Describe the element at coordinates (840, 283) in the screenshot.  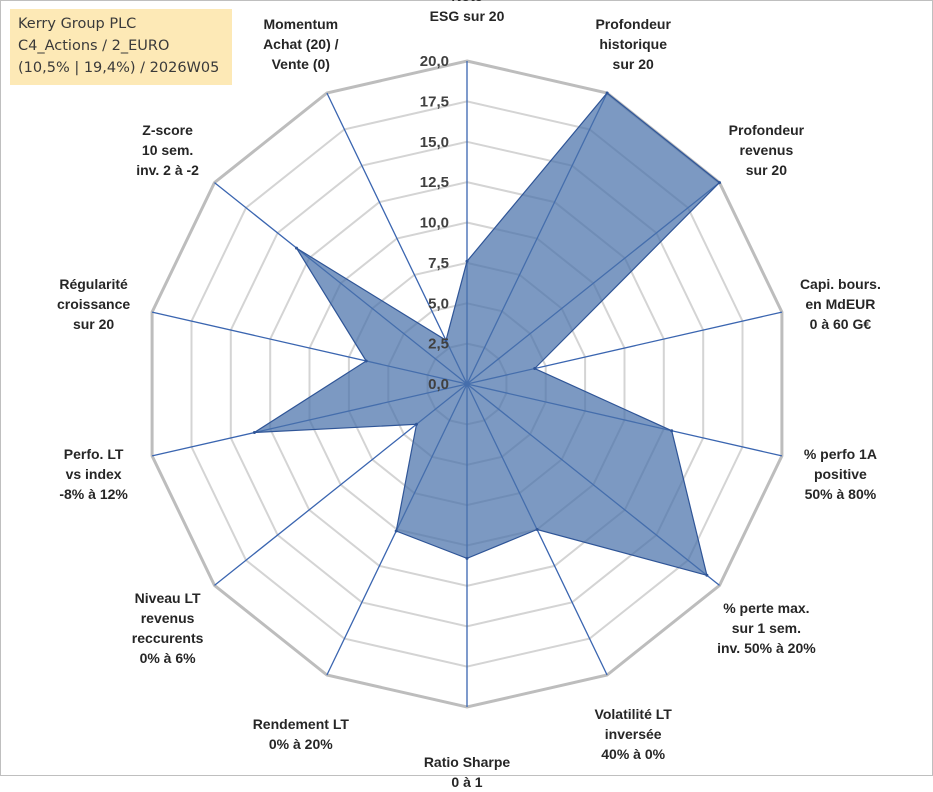
I see `axis-label-line: Capi. bours.` at that location.